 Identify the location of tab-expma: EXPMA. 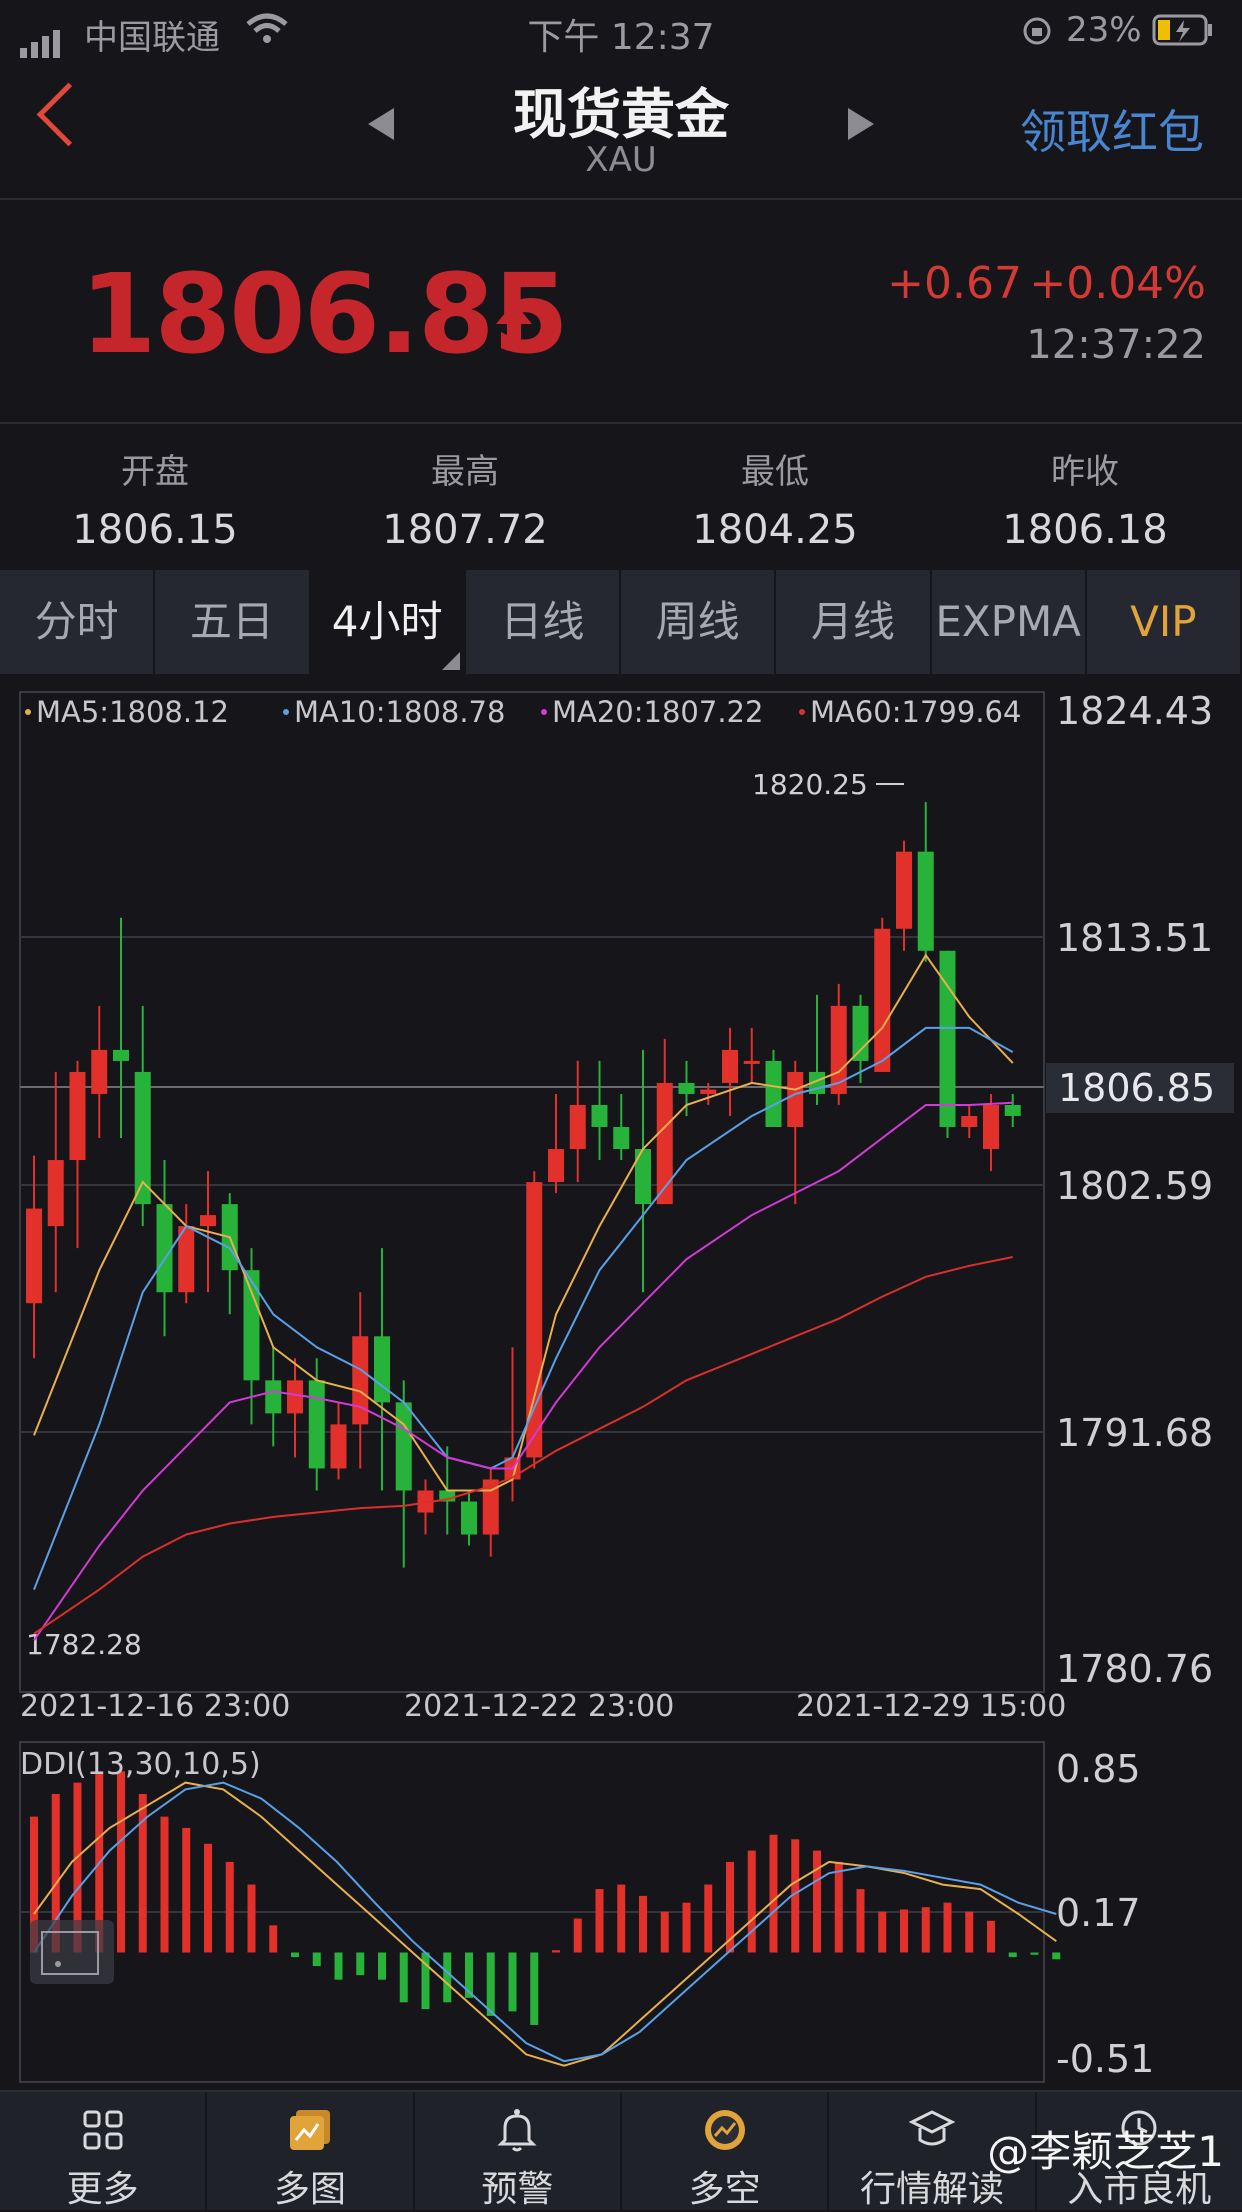
(1009, 622).